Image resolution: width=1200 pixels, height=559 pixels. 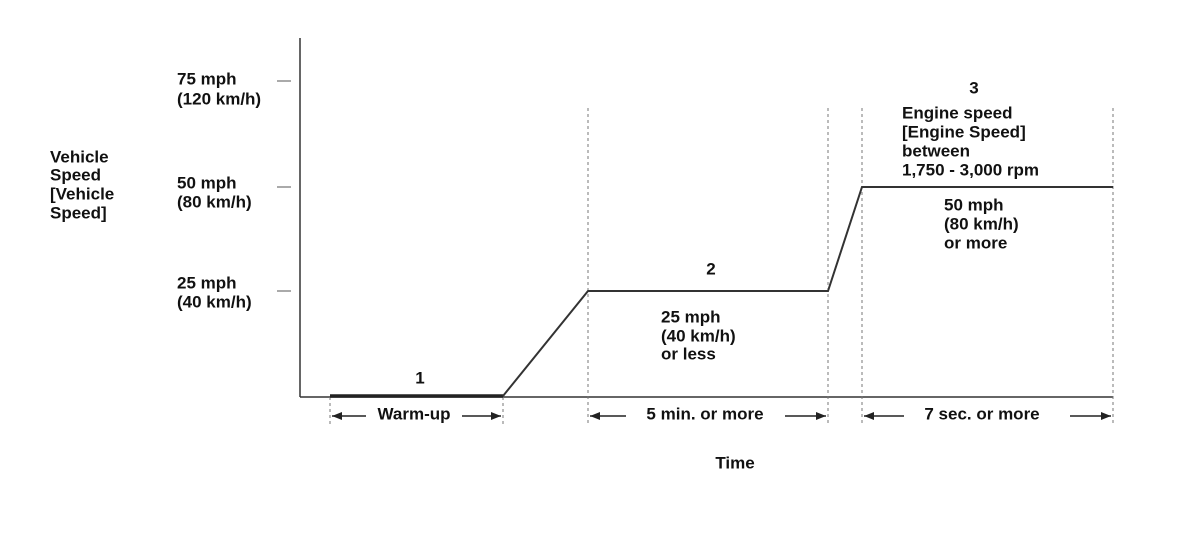 What do you see at coordinates (79, 156) in the screenshot?
I see `y-axis-label: Vehicle` at bounding box center [79, 156].